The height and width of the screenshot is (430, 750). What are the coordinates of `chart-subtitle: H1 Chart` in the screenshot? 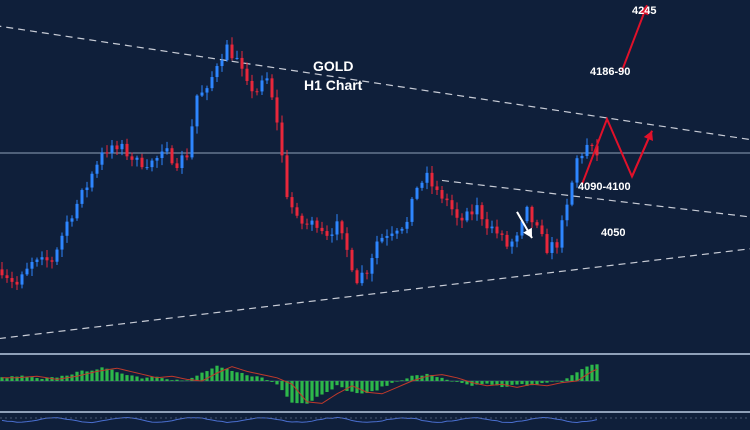 It's located at (333, 85).